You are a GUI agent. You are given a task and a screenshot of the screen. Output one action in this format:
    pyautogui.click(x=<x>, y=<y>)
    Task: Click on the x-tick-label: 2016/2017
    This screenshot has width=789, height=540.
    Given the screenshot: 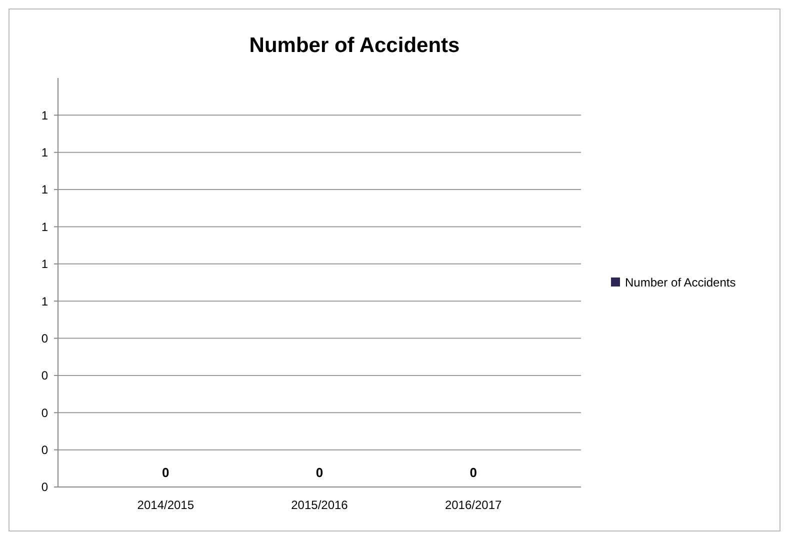 What is the action you would take?
    pyautogui.click(x=473, y=505)
    